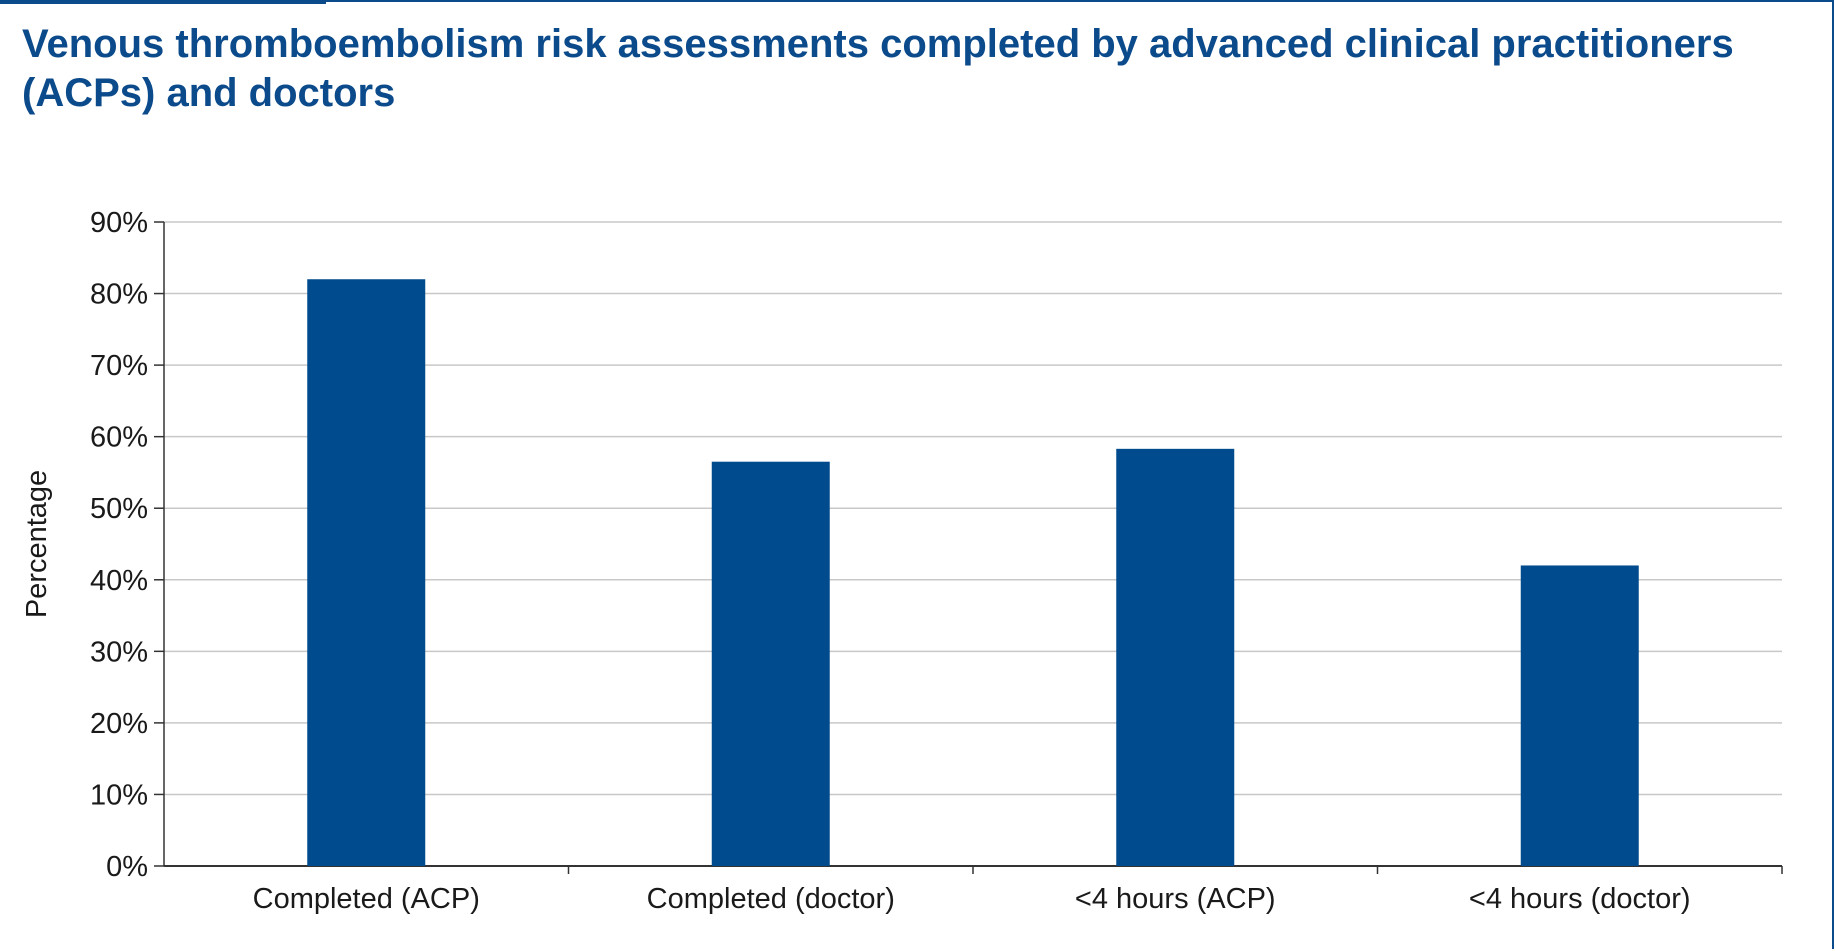  Describe the element at coordinates (119, 509) in the screenshot. I see `y-tick-label: 50%` at that location.